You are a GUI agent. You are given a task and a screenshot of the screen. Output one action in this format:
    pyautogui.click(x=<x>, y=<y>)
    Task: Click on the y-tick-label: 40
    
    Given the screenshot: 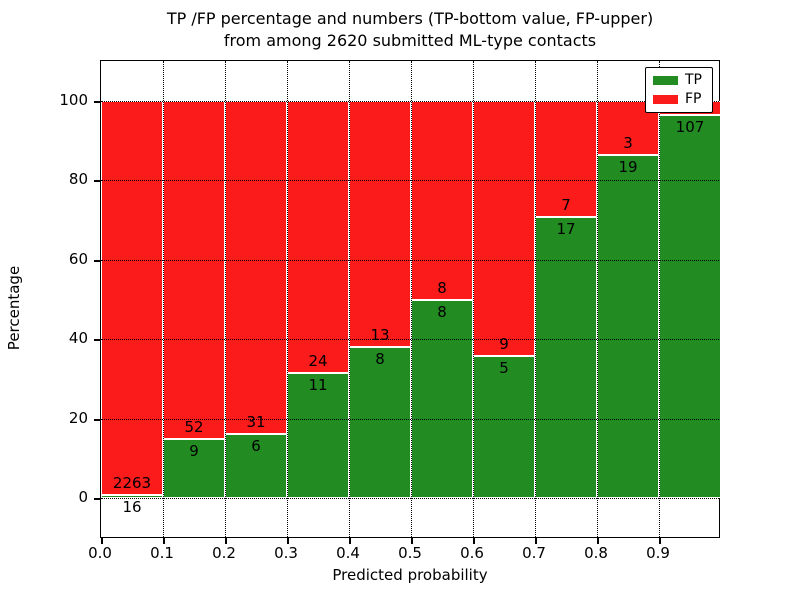 What is the action you would take?
    pyautogui.click(x=78, y=338)
    